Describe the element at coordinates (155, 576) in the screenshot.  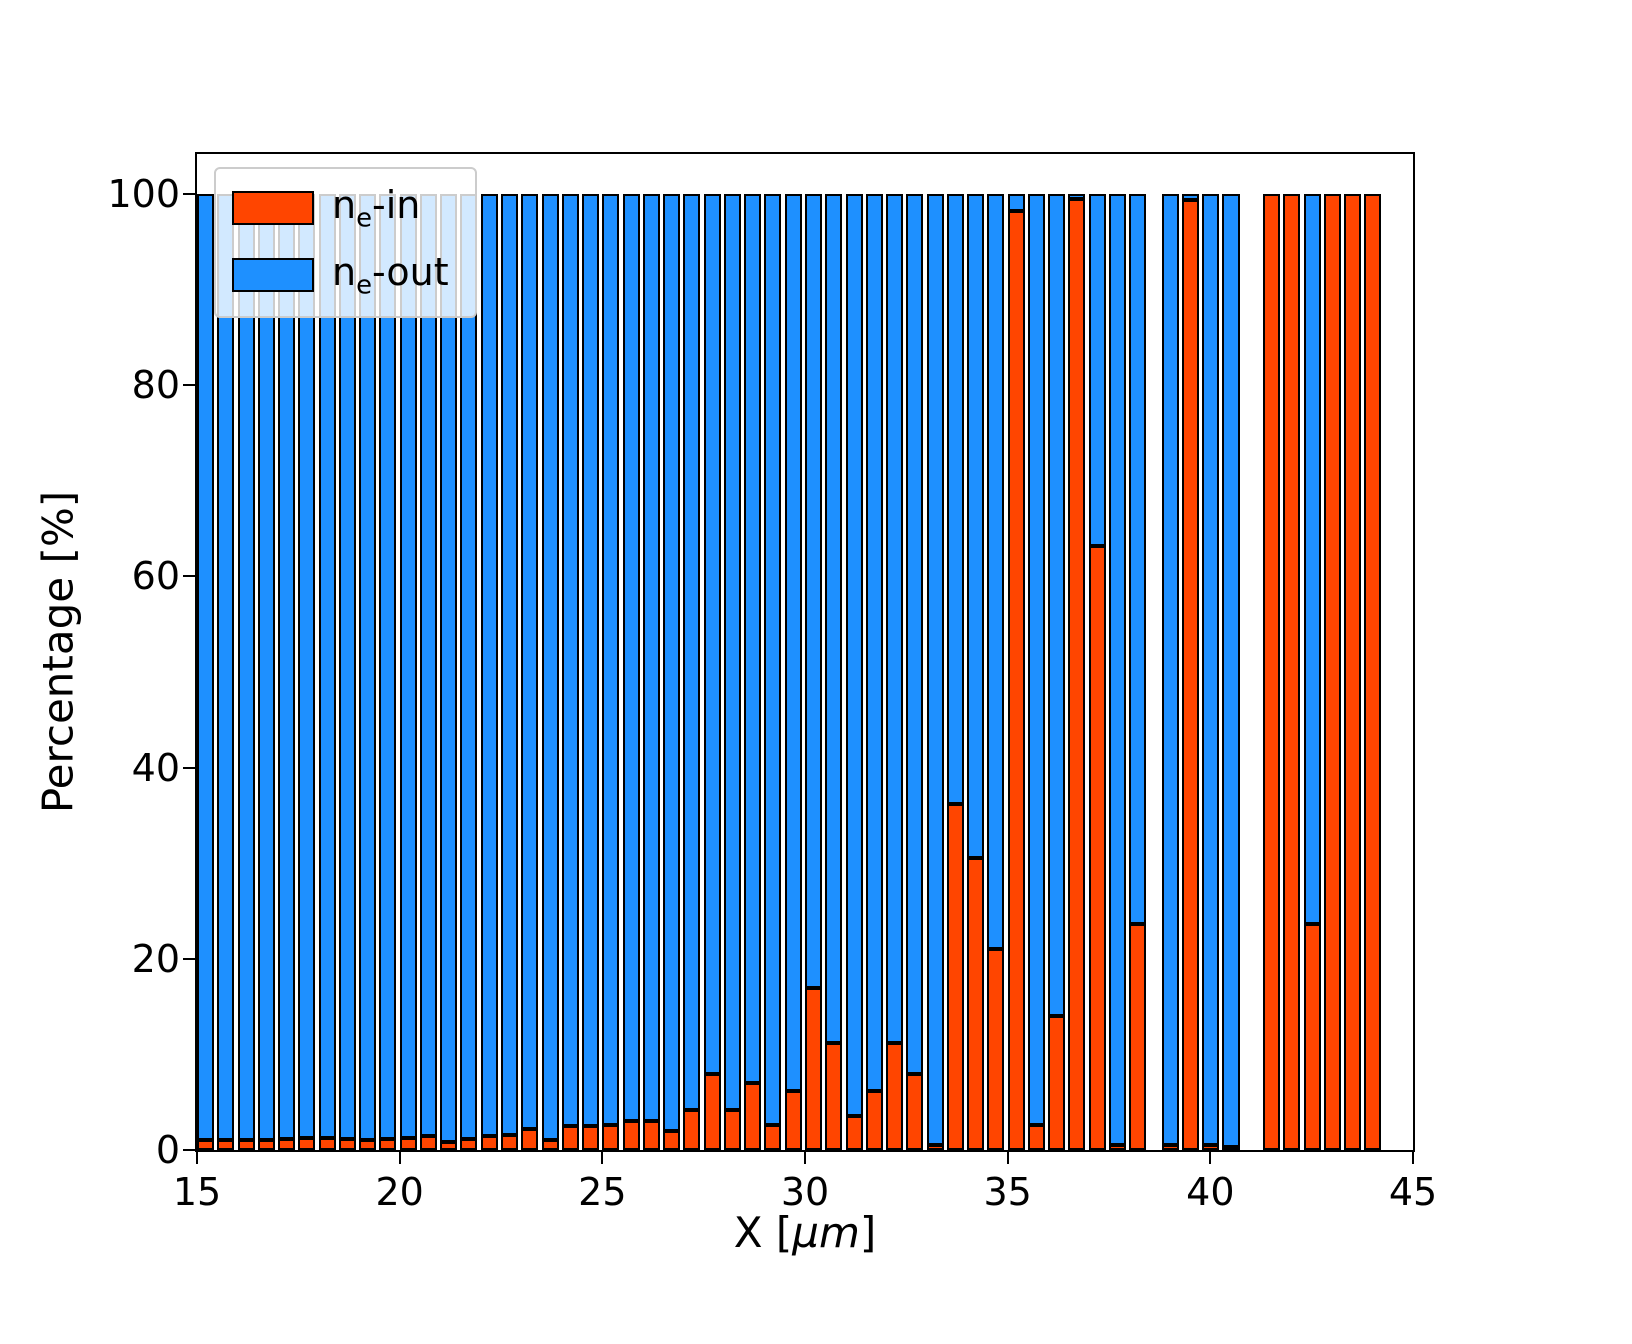
I see `y-tick-label: 60` at that location.